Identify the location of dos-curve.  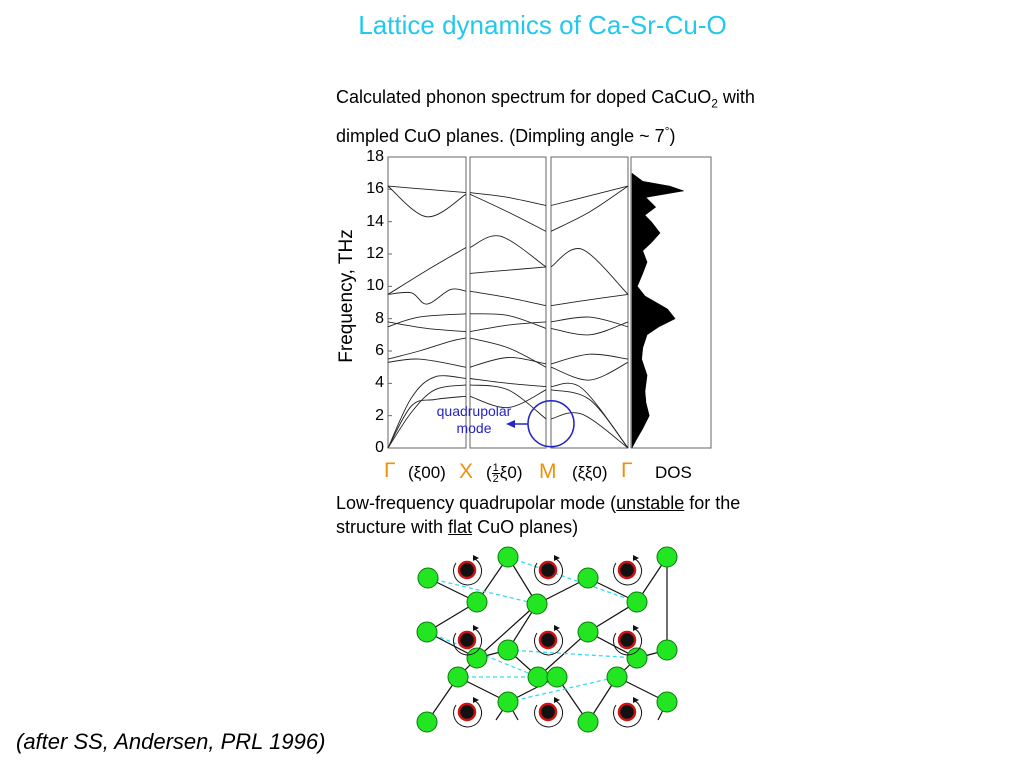
(657, 310).